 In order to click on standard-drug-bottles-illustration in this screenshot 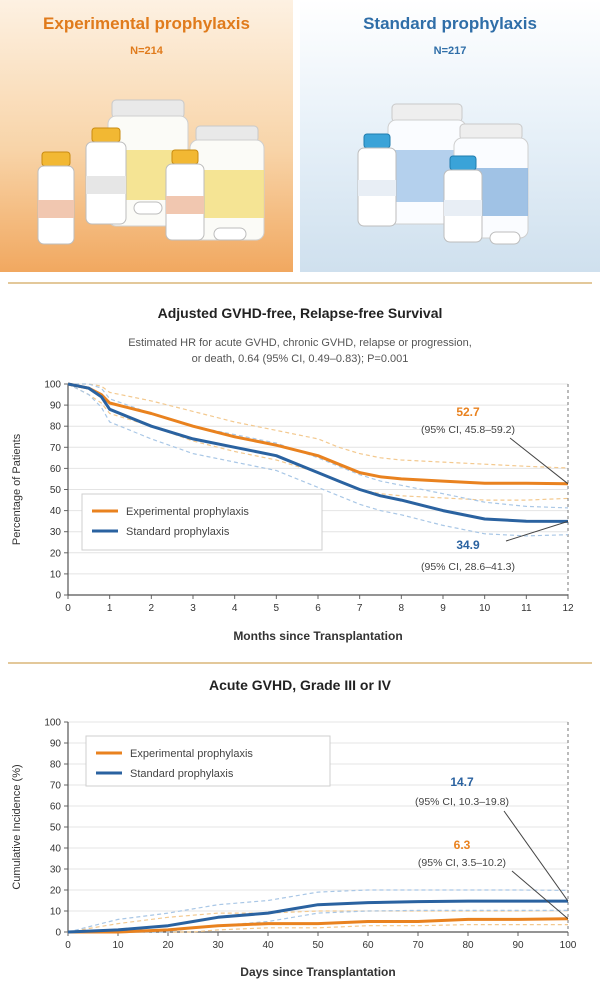, I will do `click(443, 174)`.